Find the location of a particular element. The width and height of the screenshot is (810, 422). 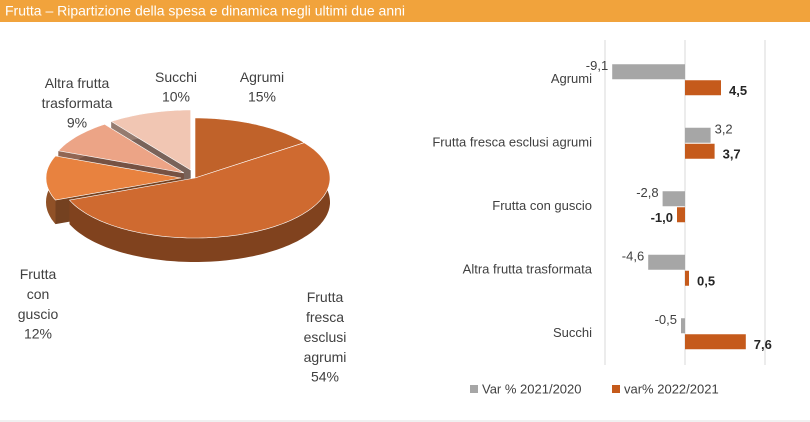

label-line: con is located at coordinates (38, 294).